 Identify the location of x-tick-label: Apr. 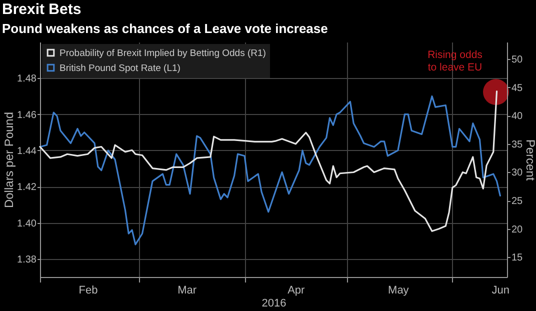
(297, 290).